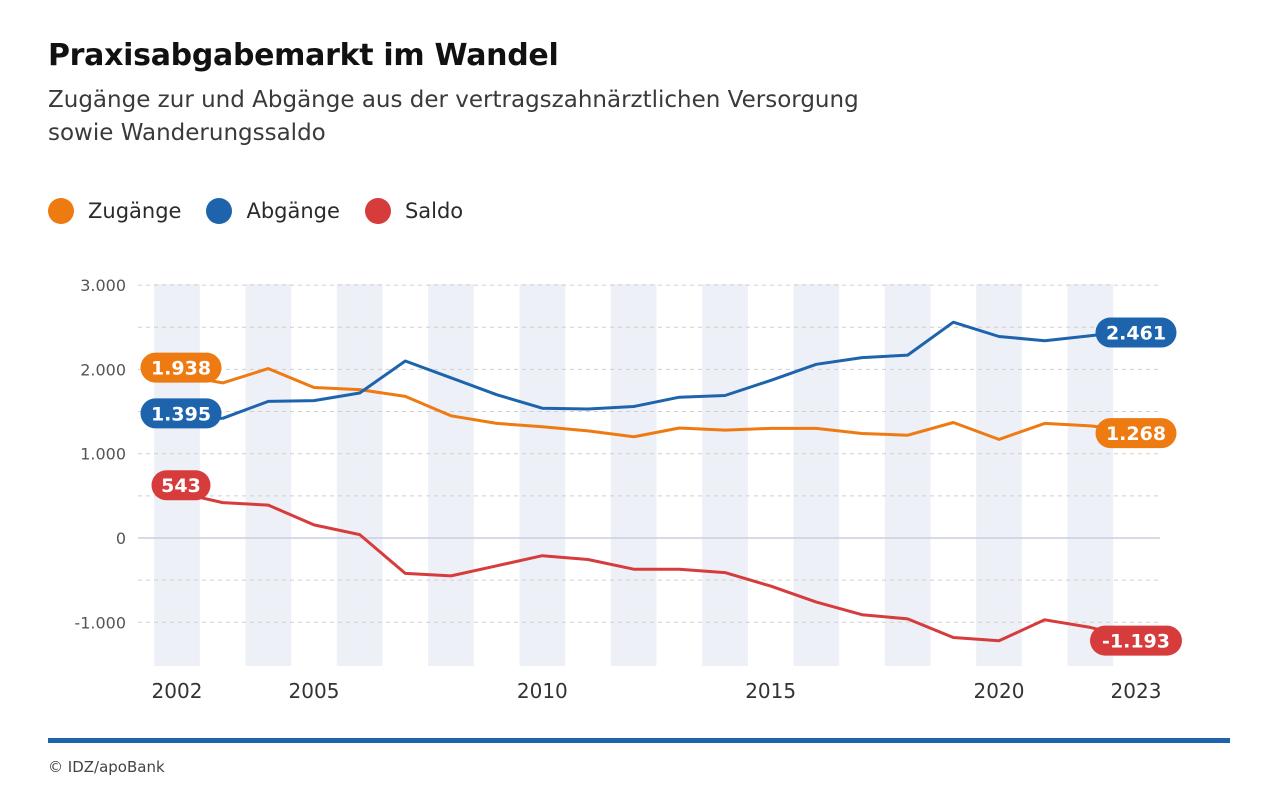 The width and height of the screenshot is (1280, 799). What do you see at coordinates (377, 211) in the screenshot?
I see `legend-marker-saldo` at bounding box center [377, 211].